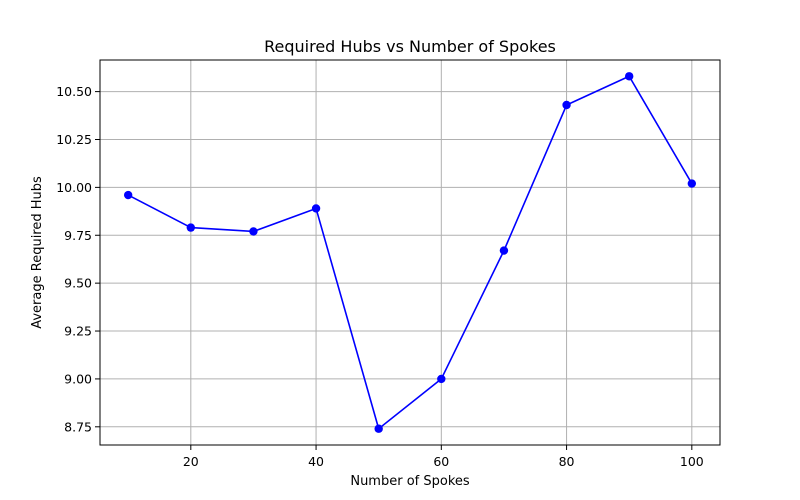 Image resolution: width=800 pixels, height=500 pixels. I want to click on x-tick-label: 40, so click(316, 461).